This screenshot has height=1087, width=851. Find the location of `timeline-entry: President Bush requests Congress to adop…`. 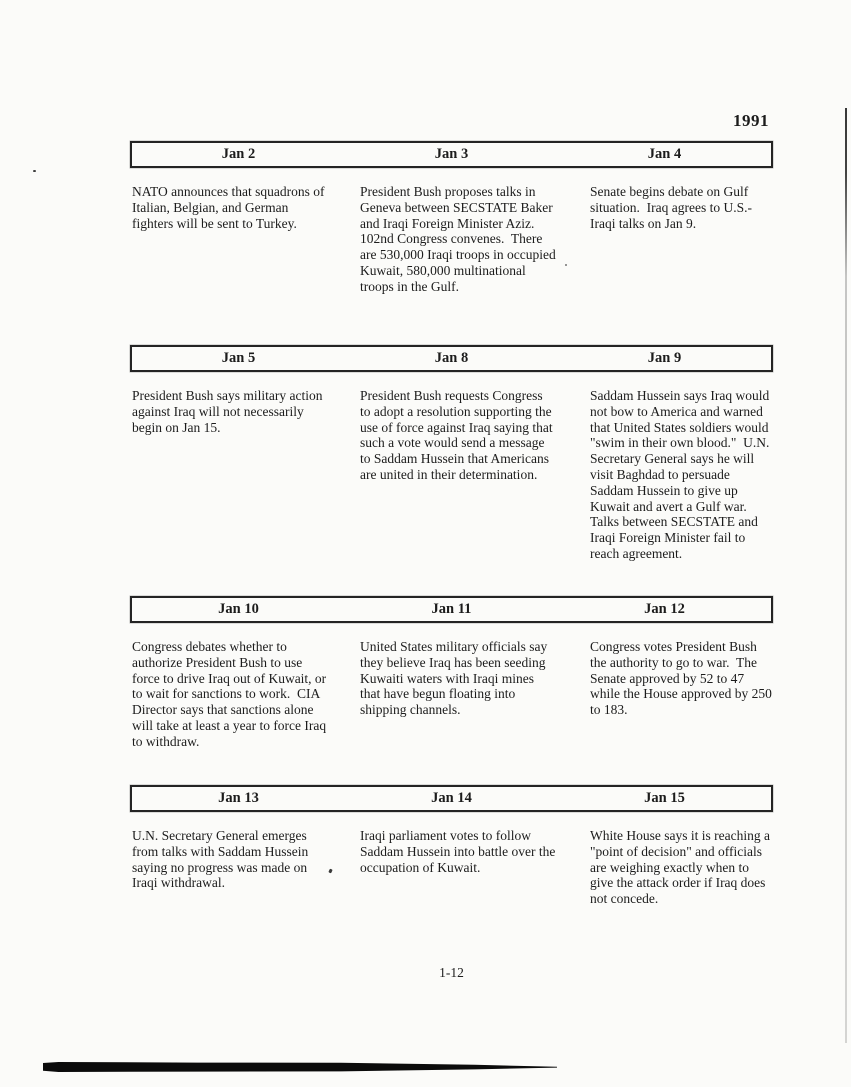

timeline-entry: President Bush requests Congress to adop… is located at coordinates (458, 435).